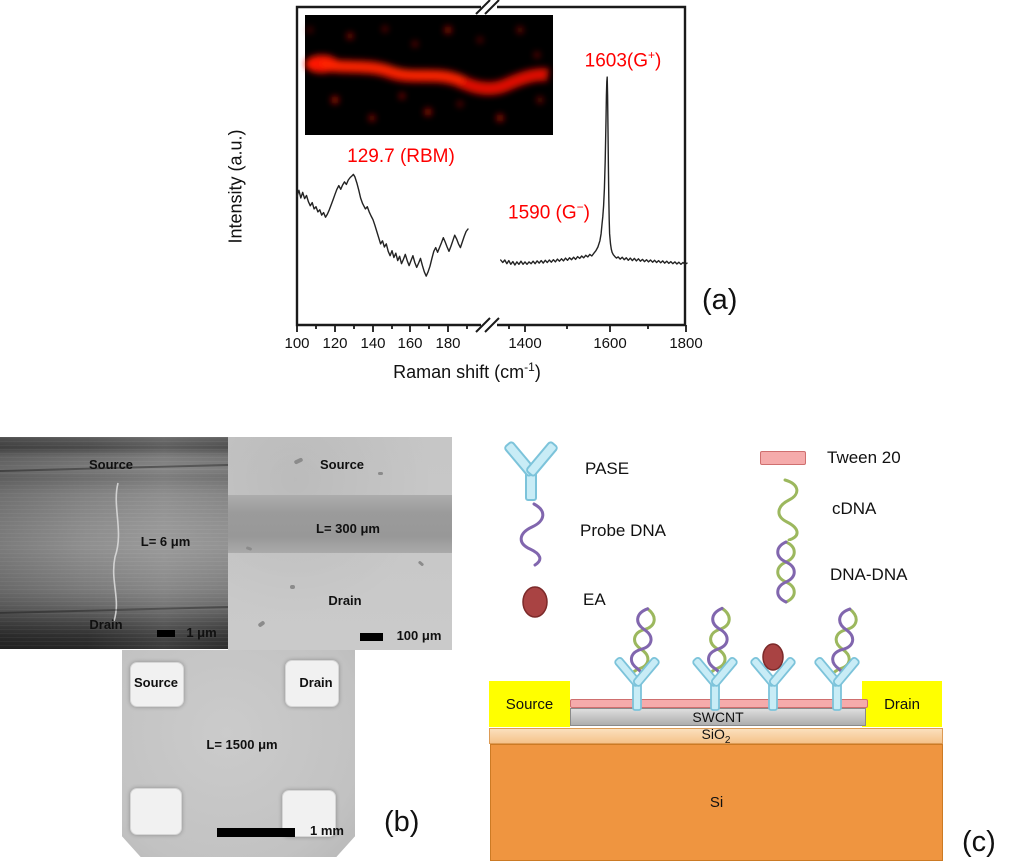 The width and height of the screenshot is (1024, 864). What do you see at coordinates (532, 534) in the screenshot?
I see `probe-dna-icon` at bounding box center [532, 534].